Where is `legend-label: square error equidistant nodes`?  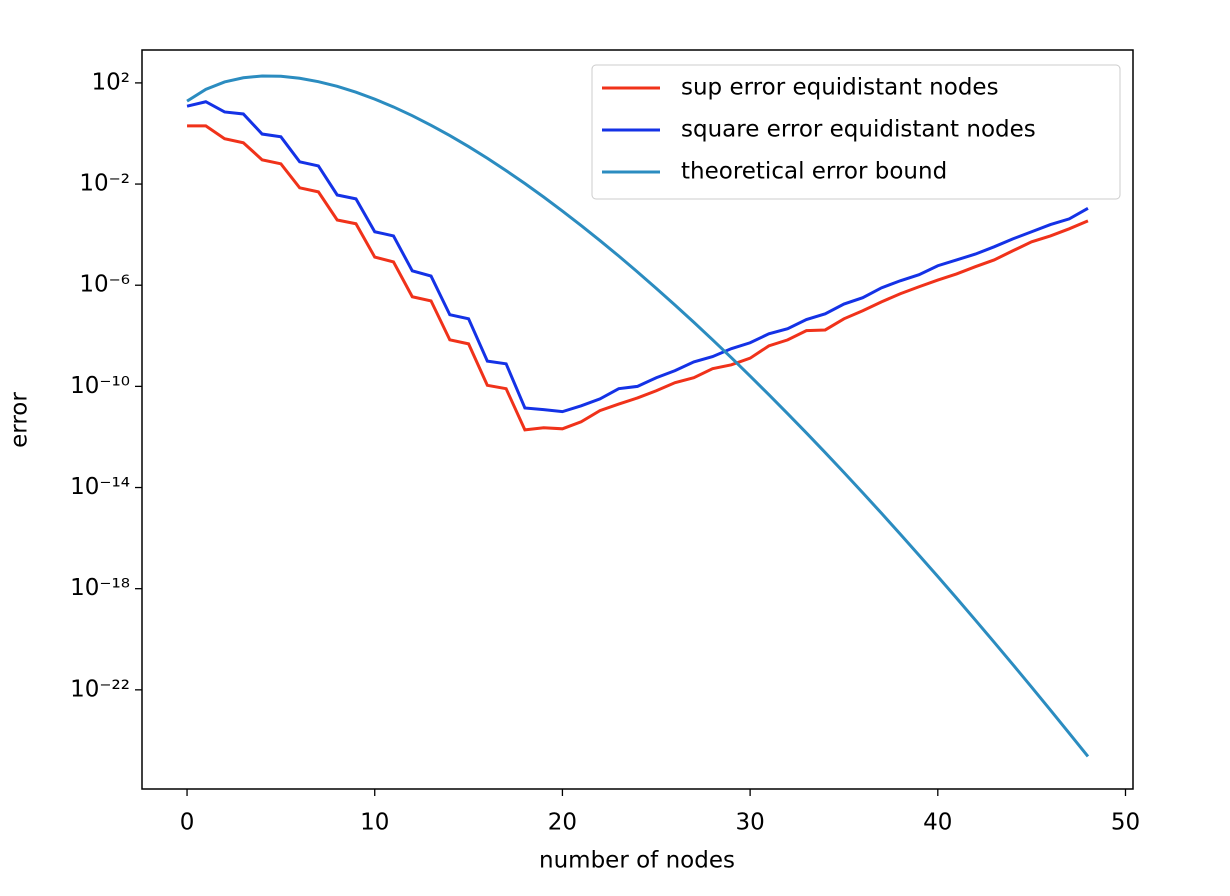 legend-label: square error equidistant nodes is located at coordinates (858, 130).